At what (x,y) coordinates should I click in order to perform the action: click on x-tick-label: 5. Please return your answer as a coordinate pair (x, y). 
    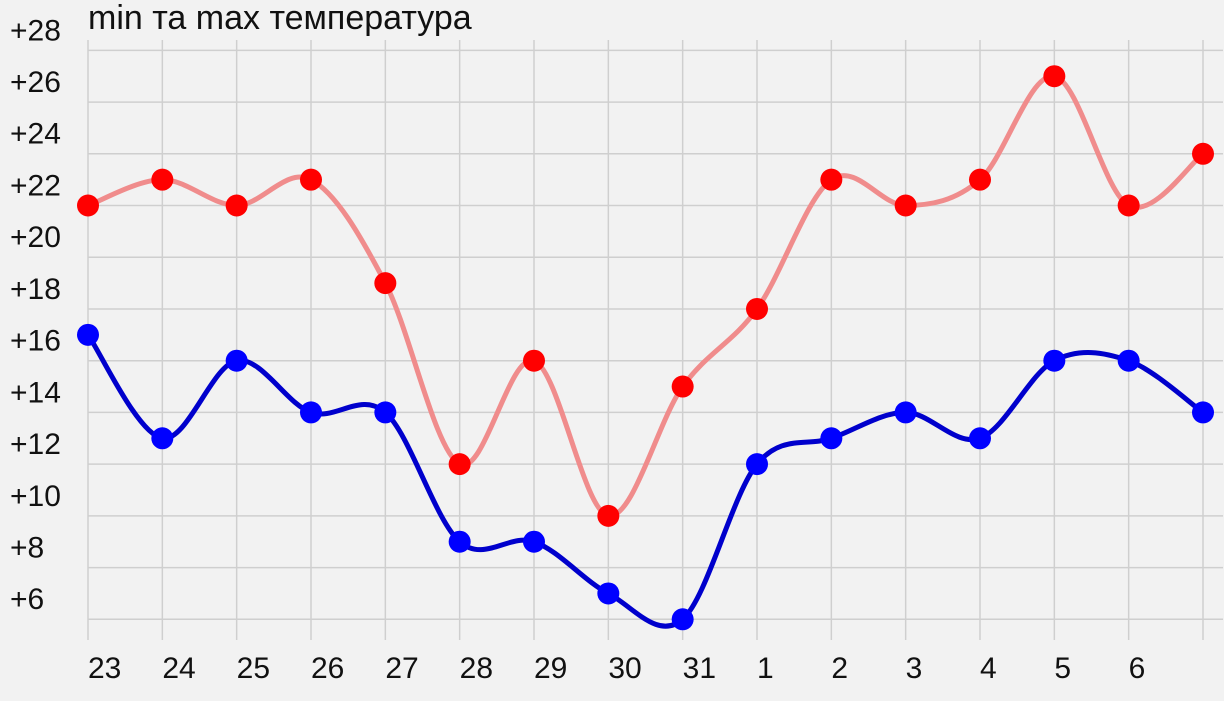
    Looking at the image, I should click on (1062, 668).